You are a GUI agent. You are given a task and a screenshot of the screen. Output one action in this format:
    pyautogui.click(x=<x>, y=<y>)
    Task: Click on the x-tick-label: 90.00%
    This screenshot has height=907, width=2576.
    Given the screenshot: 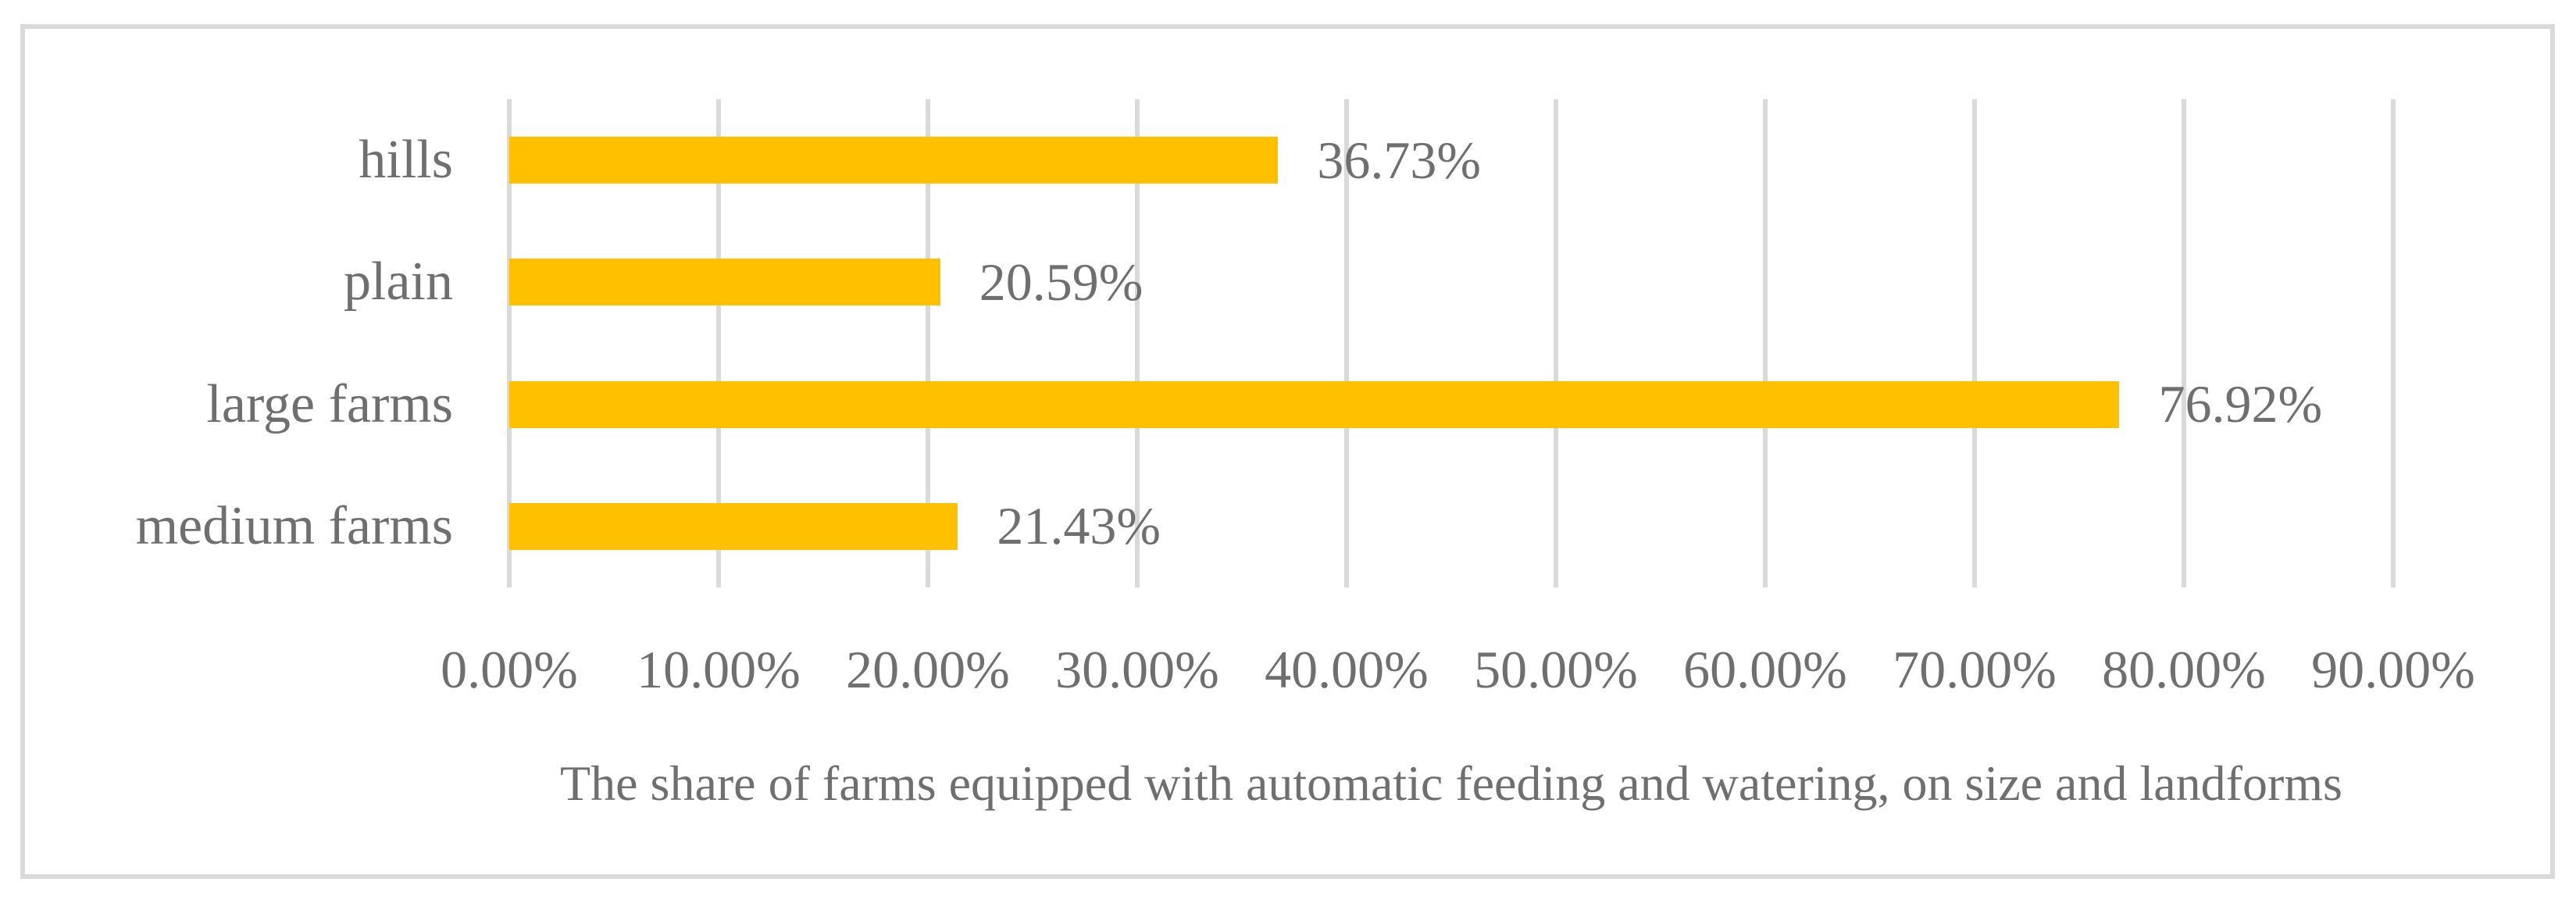 What is the action you would take?
    pyautogui.click(x=2393, y=669)
    